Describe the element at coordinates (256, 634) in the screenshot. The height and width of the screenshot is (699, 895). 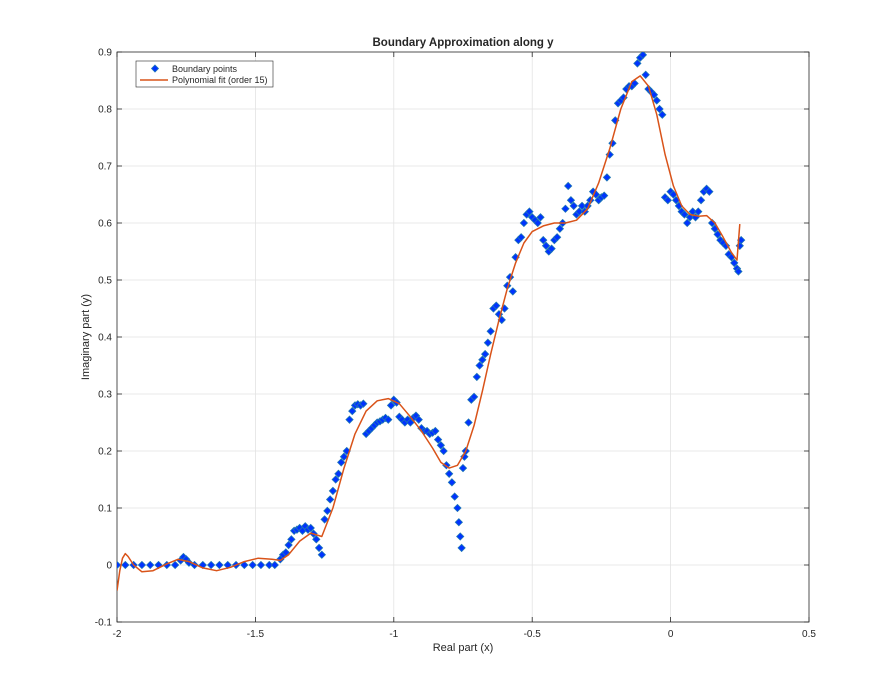
I see `x-tick-label: -1.5` at that location.